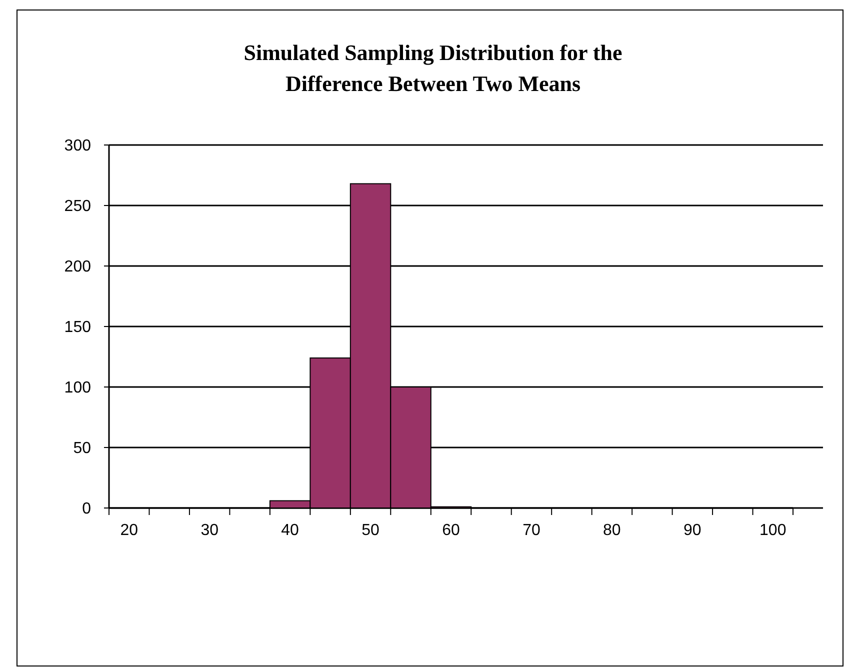 This screenshot has width=850, height=668. What do you see at coordinates (531, 530) in the screenshot?
I see `x-tick-label: 70` at bounding box center [531, 530].